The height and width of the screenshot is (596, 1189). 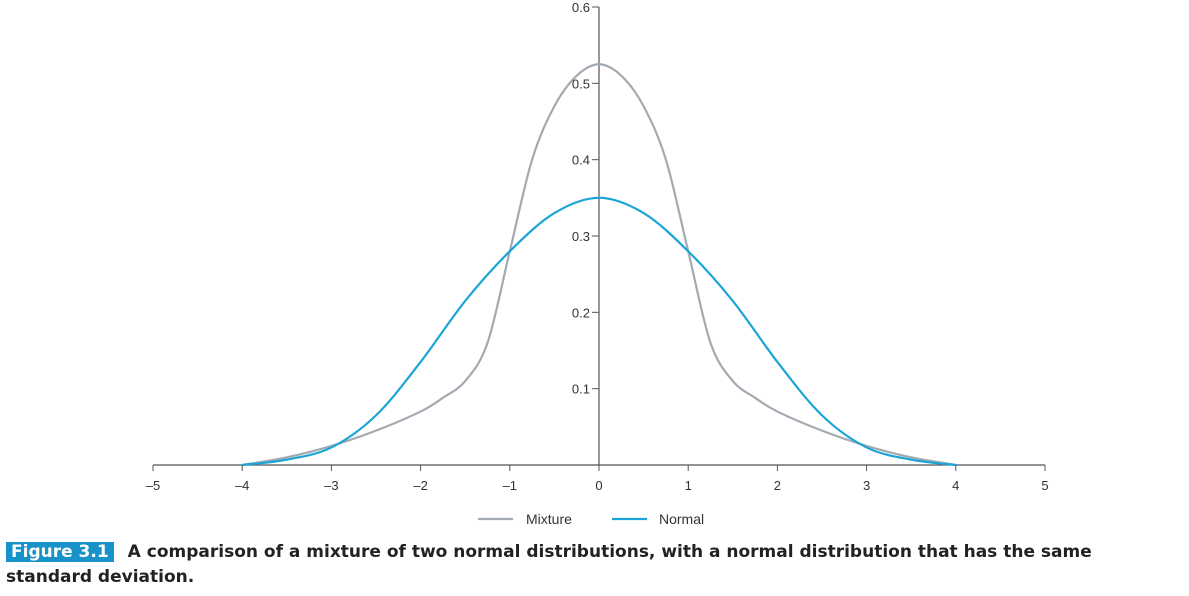 What do you see at coordinates (598, 485) in the screenshot?
I see `x-tick-label: 0` at bounding box center [598, 485].